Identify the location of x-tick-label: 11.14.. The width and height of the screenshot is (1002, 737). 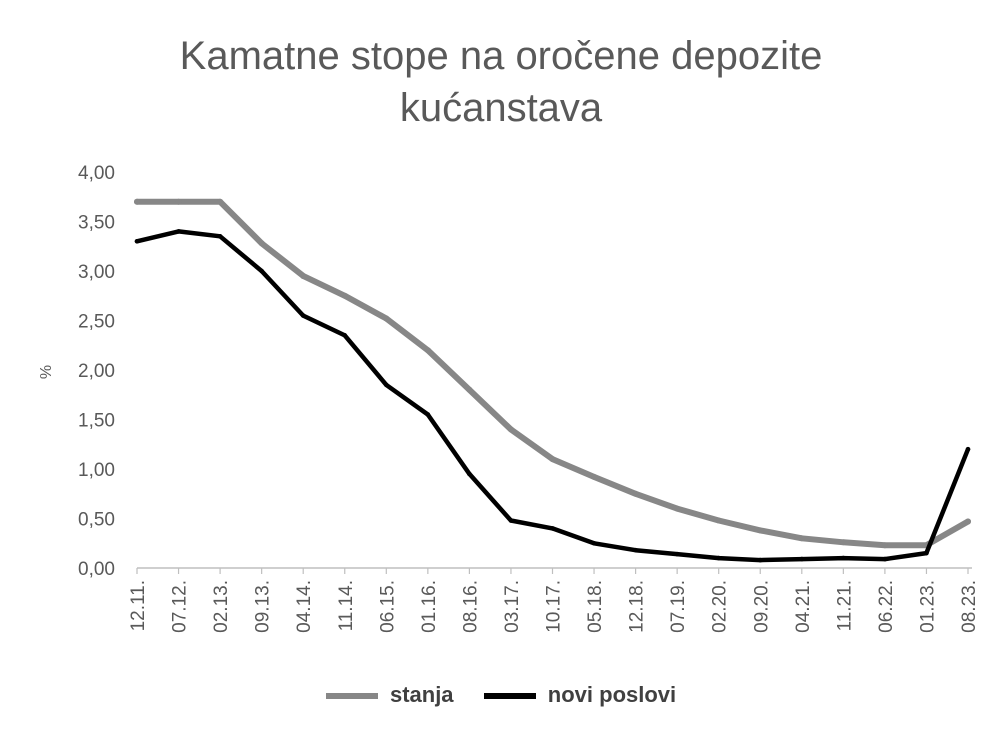
(346, 605).